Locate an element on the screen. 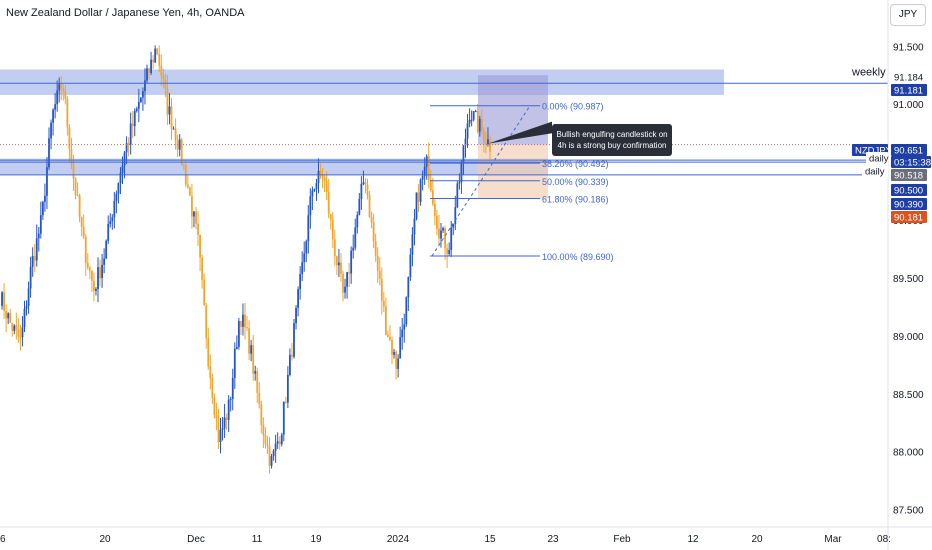 The width and height of the screenshot is (932, 550). y-tick-label: 91.000 is located at coordinates (908, 105).